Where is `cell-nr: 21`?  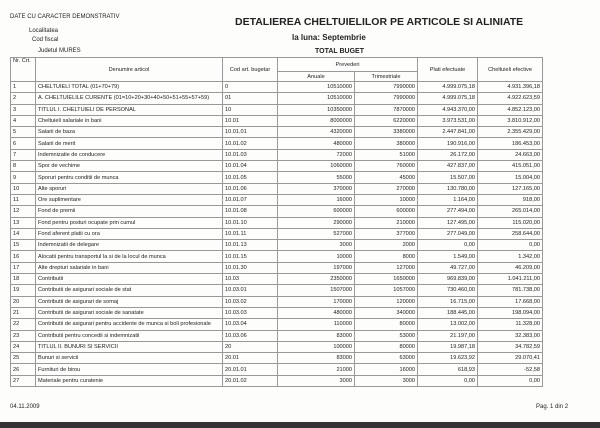
cell-nr: 21 is located at coordinates (23, 313).